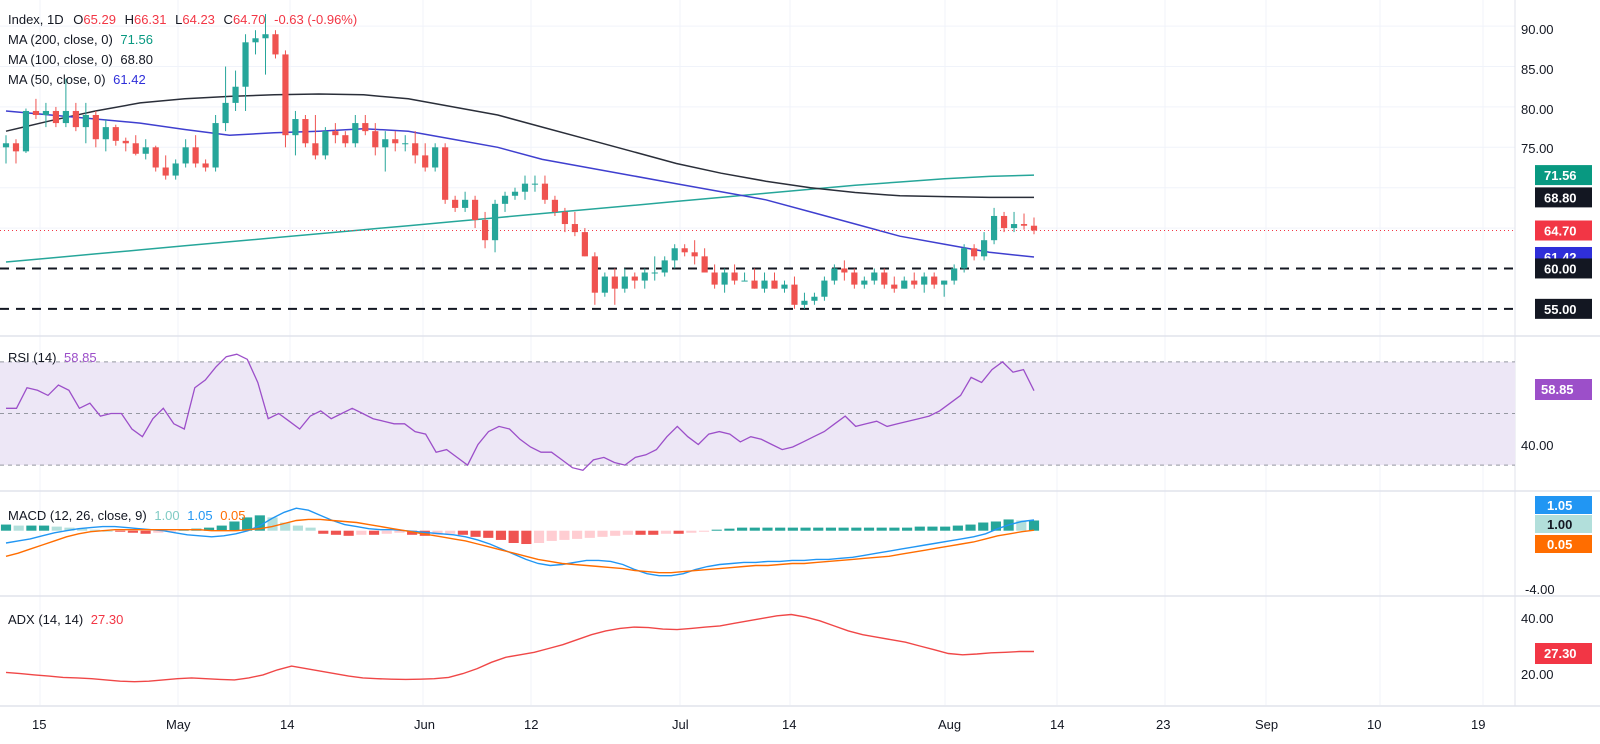 Image resolution: width=1600 pixels, height=744 pixels. I want to click on rsi-line, so click(520, 412).